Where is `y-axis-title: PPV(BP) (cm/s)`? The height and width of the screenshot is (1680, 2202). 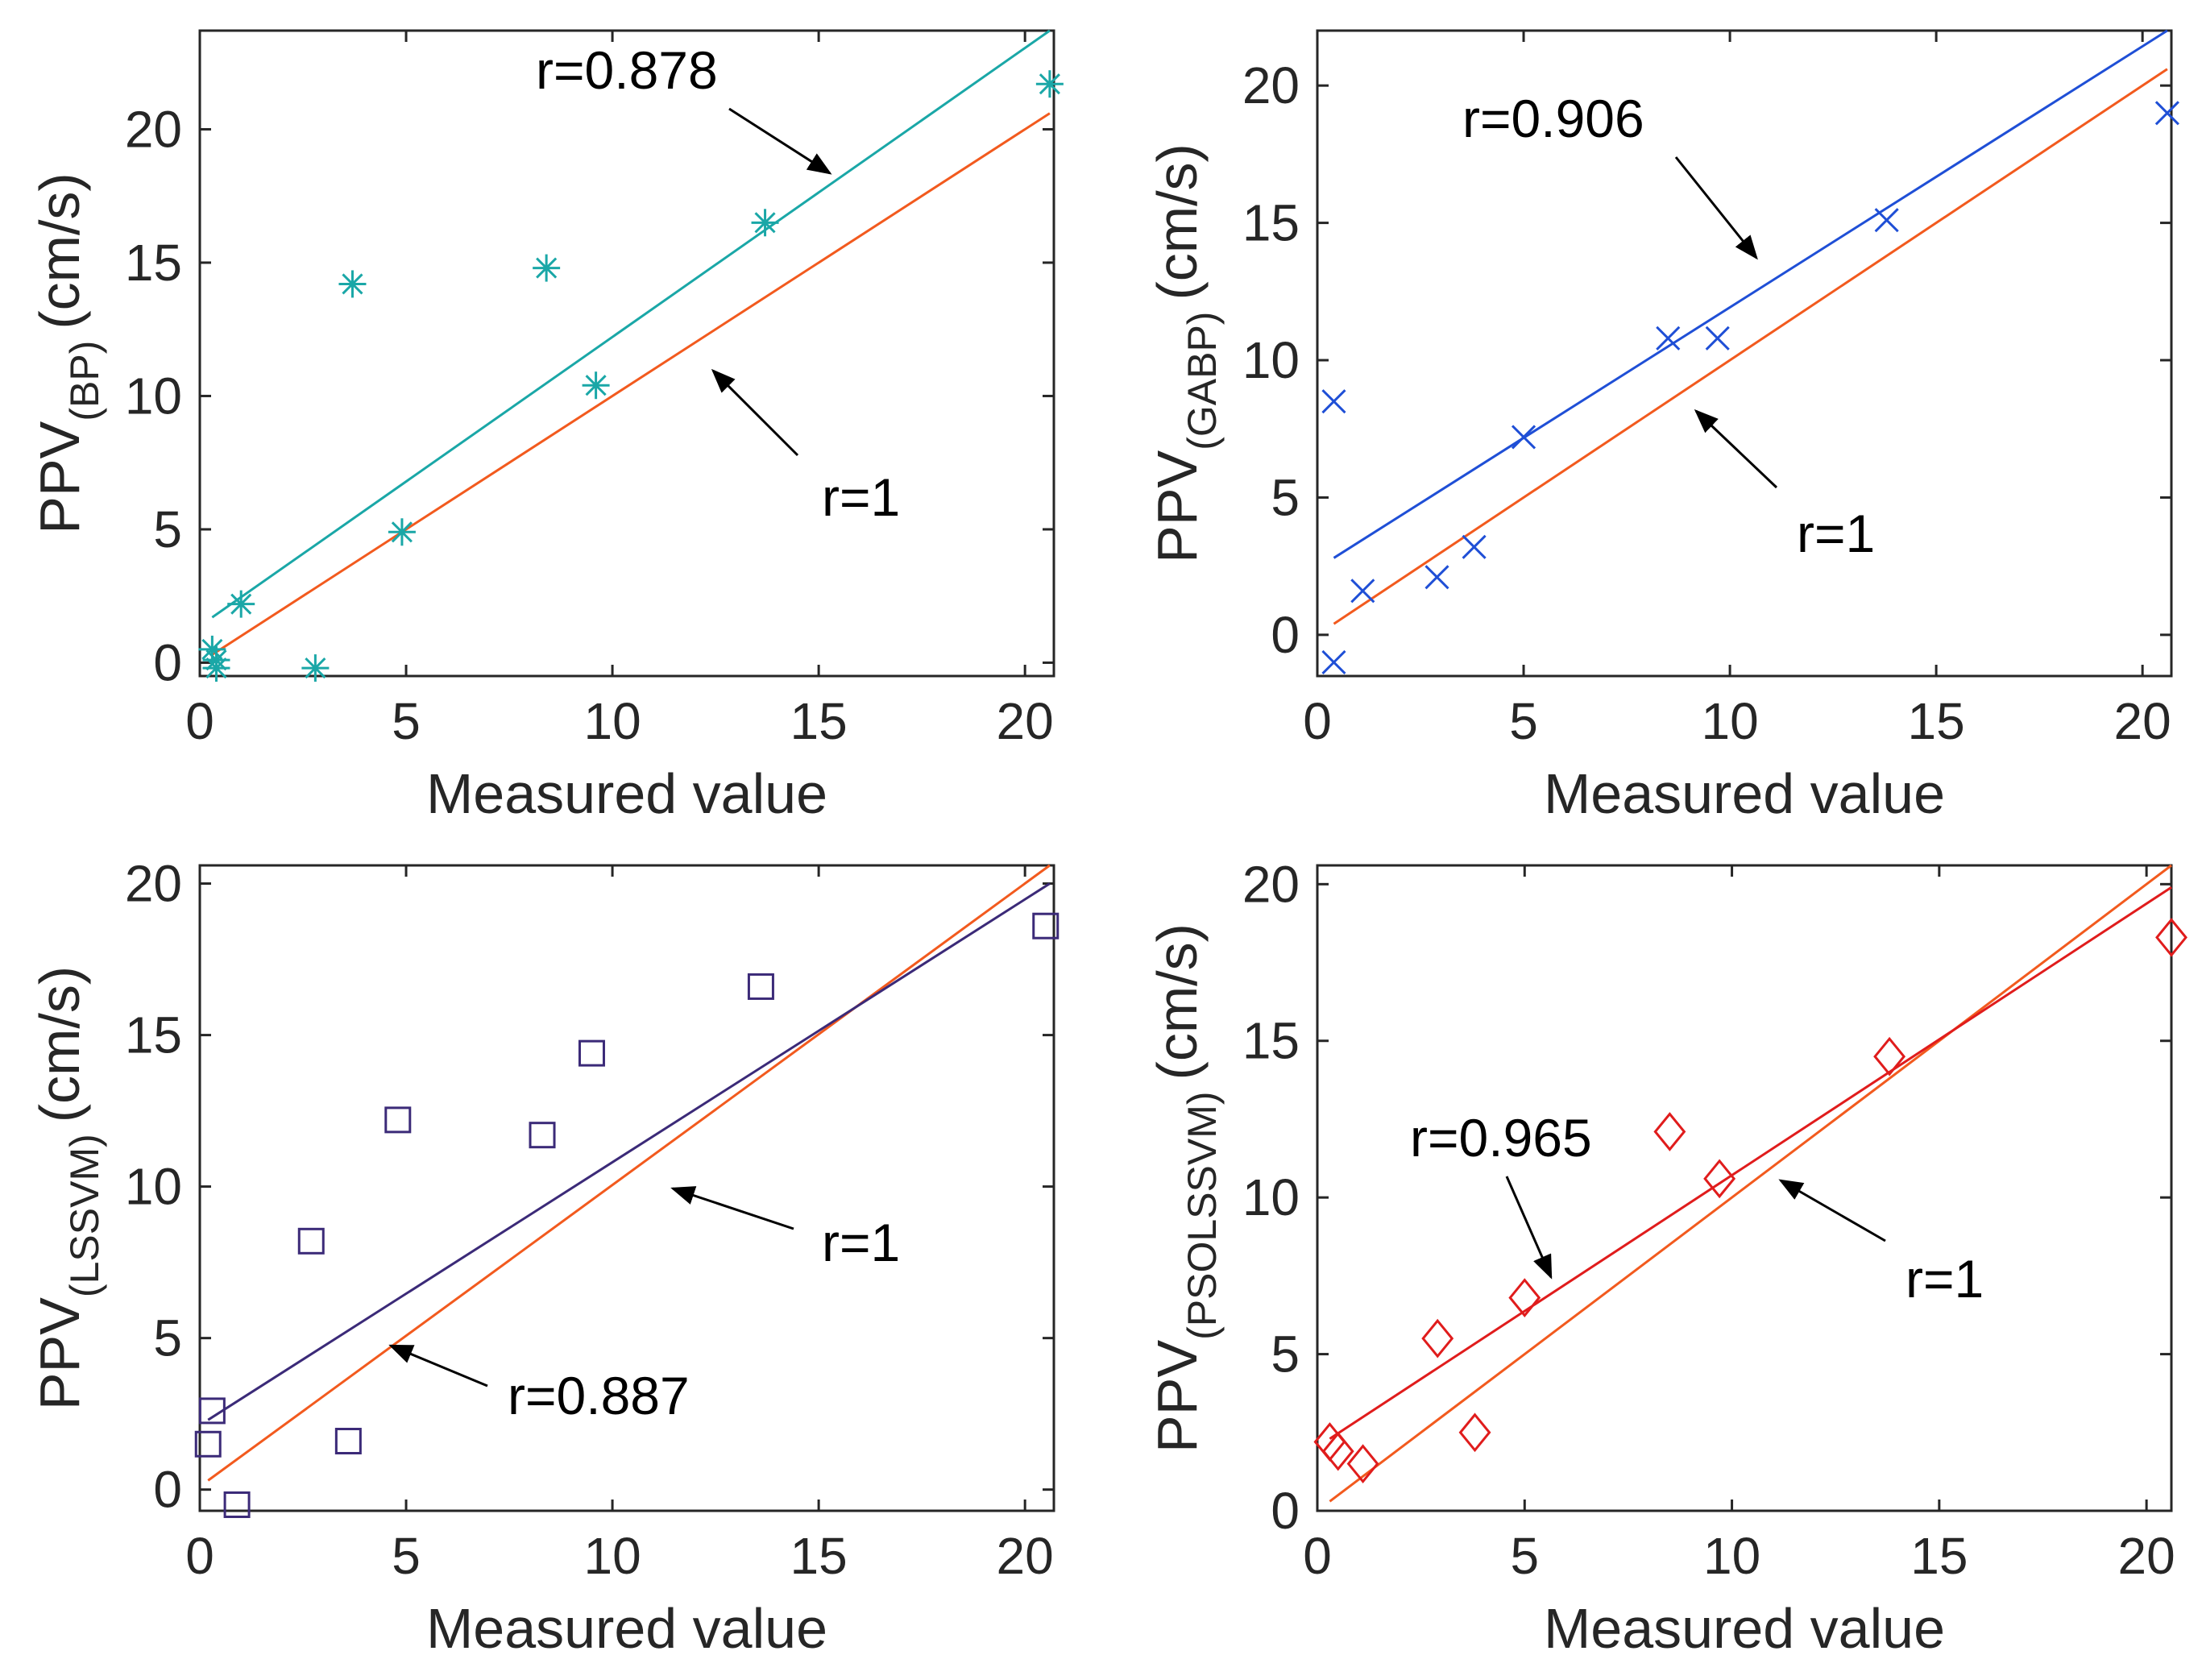 y-axis-title: PPV(BP) (cm/s) is located at coordinates (67, 352).